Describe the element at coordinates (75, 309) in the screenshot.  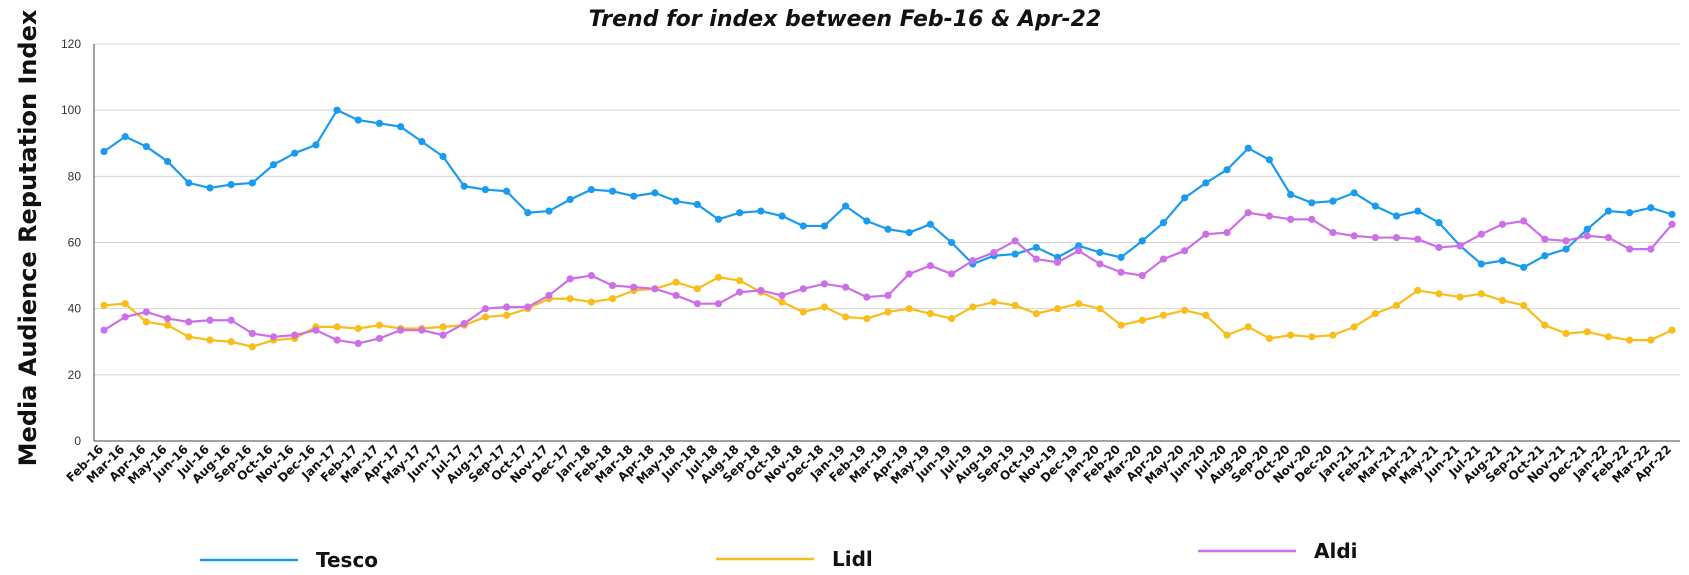
I see `y-tick-label: 40` at that location.